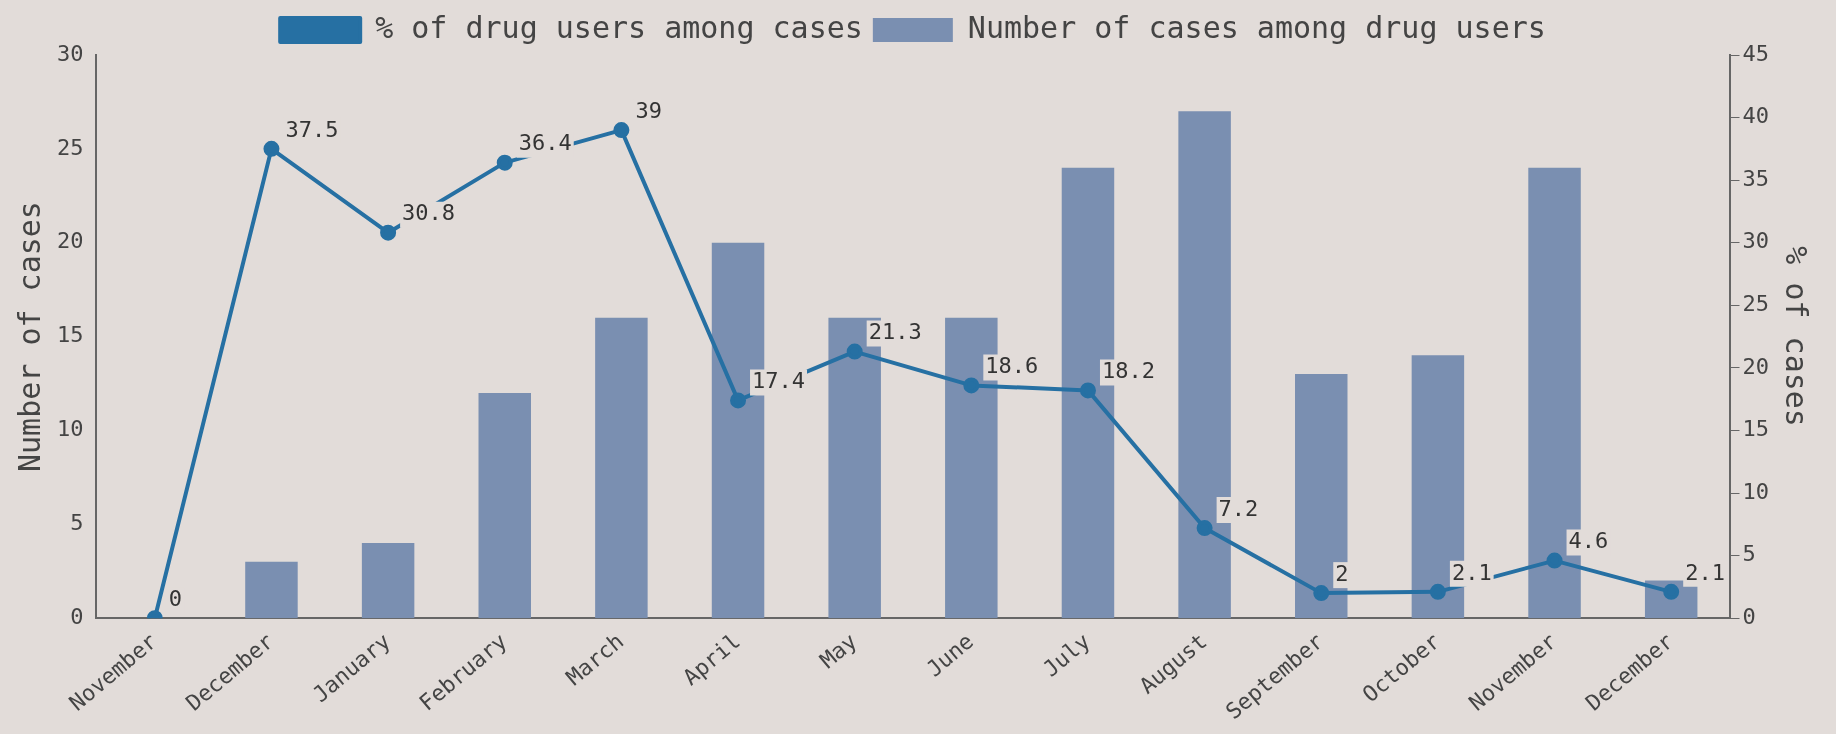 The image size is (1836, 734). What do you see at coordinates (1749, 616) in the screenshot?
I see `y2-tick-label: 0` at bounding box center [1749, 616].